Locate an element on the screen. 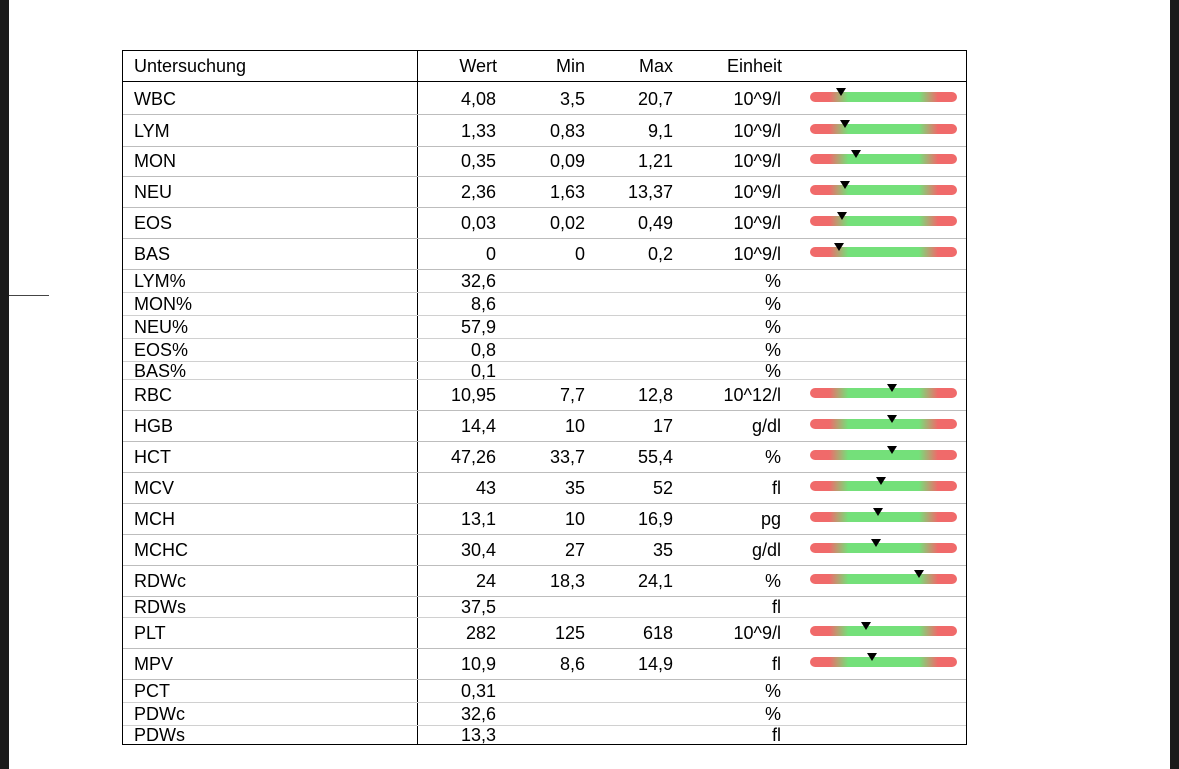 Image resolution: width=1179 pixels, height=769 pixels. row-max: 0,2 is located at coordinates (660, 254).